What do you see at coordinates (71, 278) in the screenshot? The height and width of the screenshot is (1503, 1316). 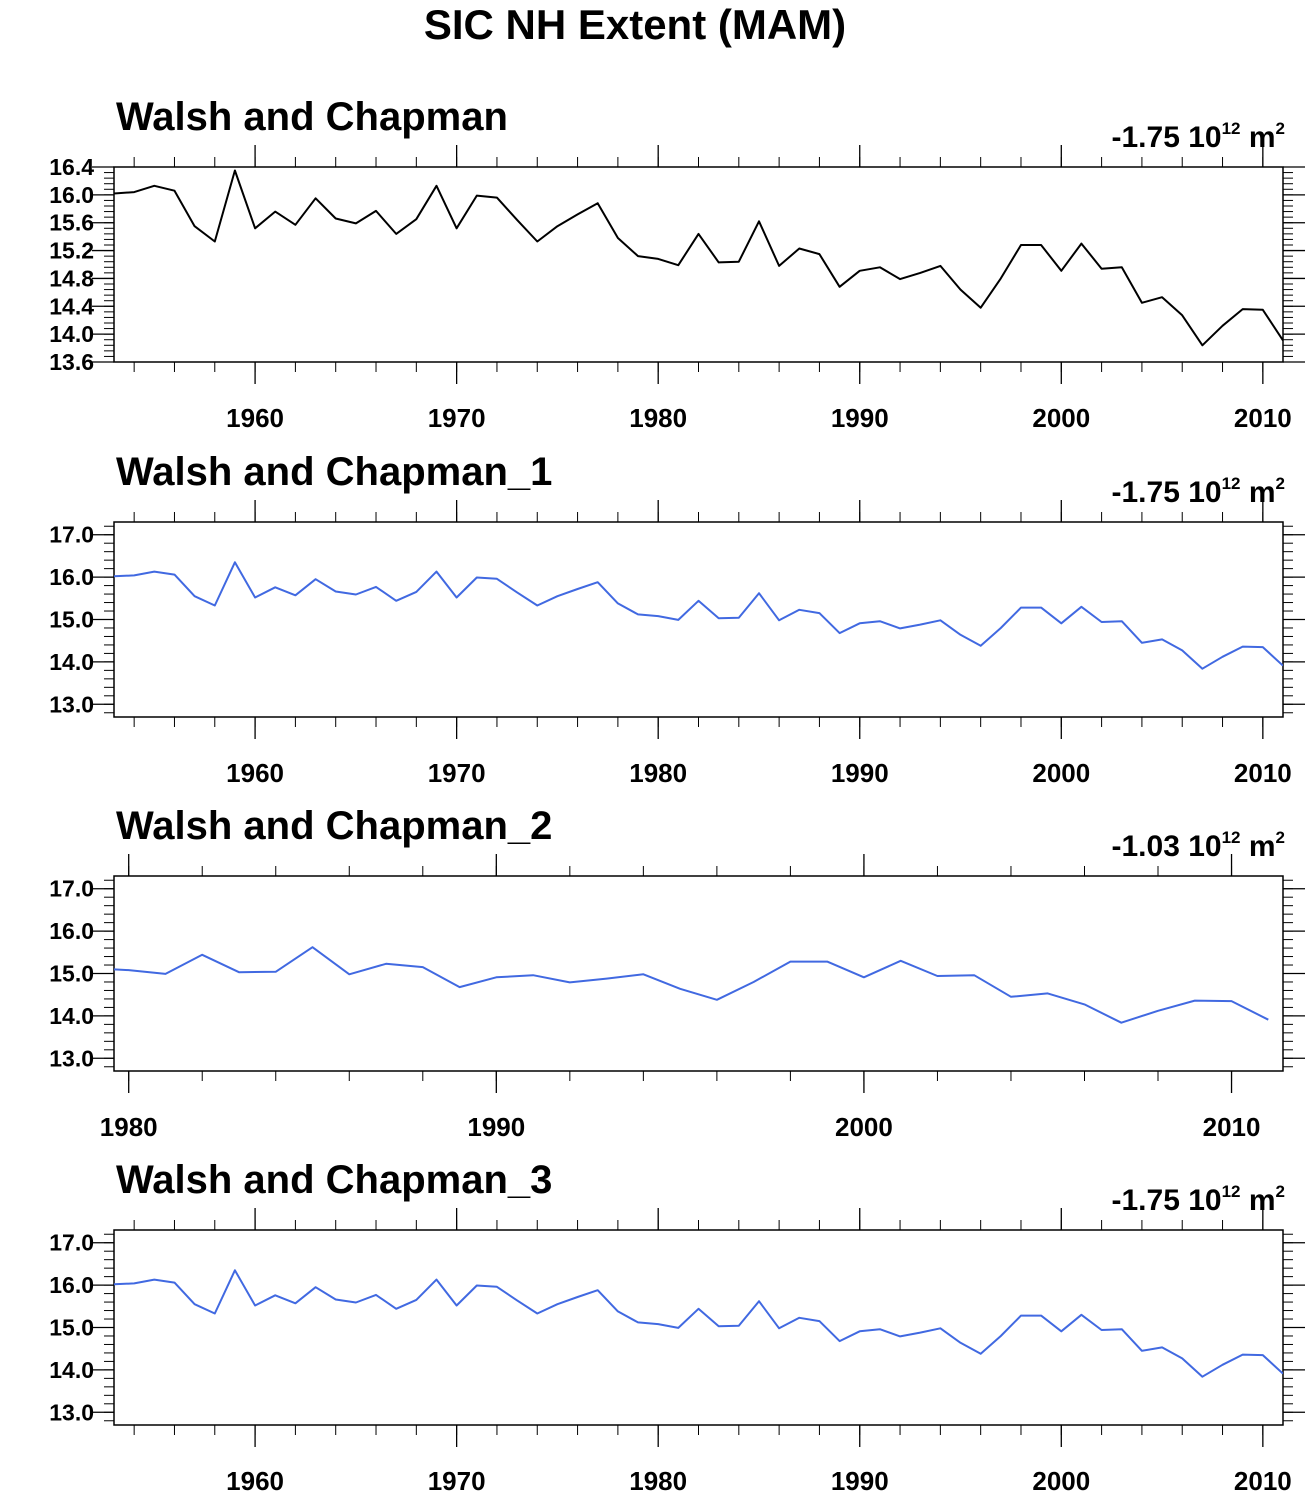 I see `y-tick-label: 14.8` at bounding box center [71, 278].